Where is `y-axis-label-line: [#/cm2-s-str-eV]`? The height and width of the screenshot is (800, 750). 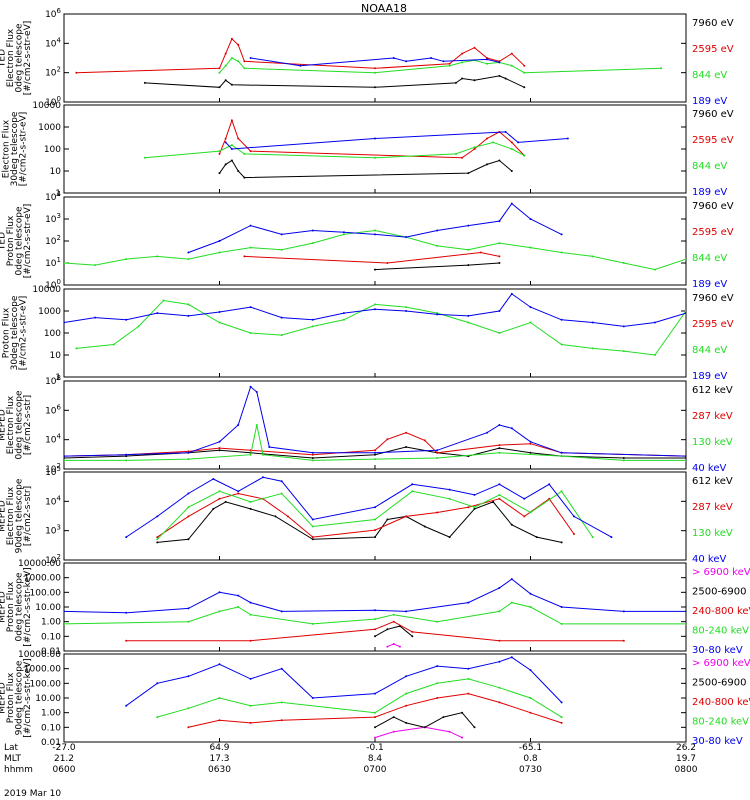 y-axis-label-line: [#/cm2-s-str-eV] is located at coordinates (24, 149).